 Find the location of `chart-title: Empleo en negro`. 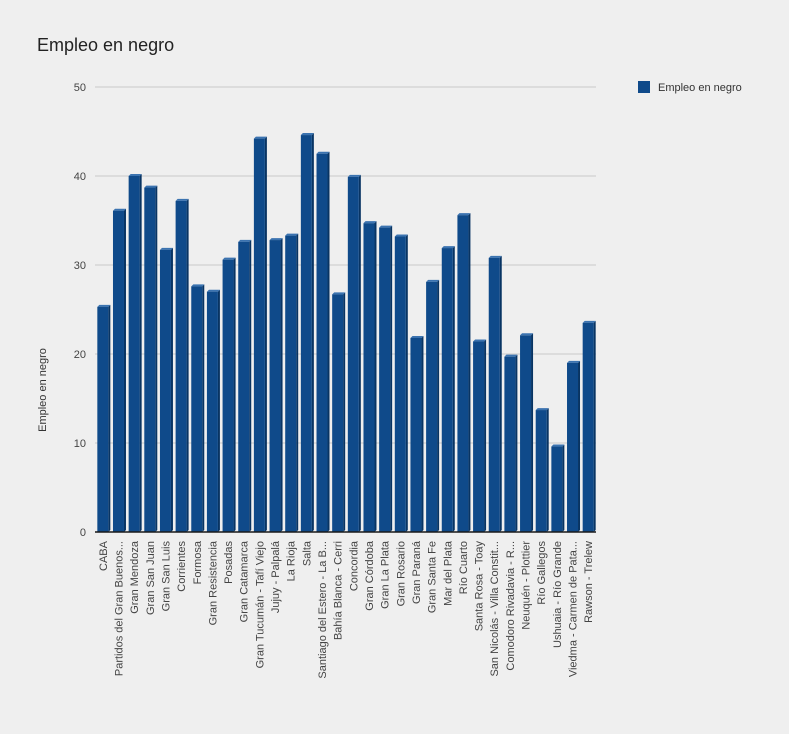

chart-title: Empleo en negro is located at coordinates (106, 45).